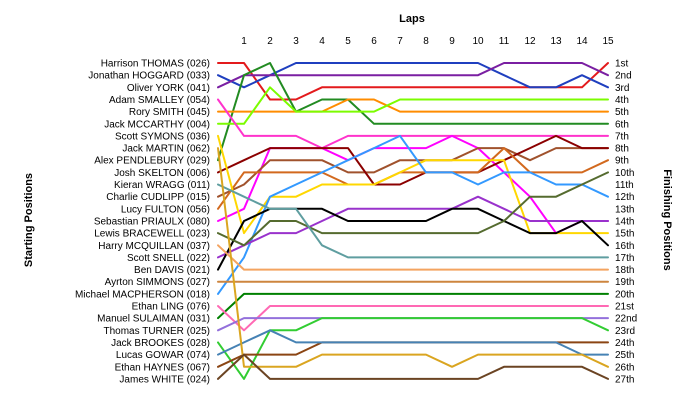 This screenshot has width=700, height=405. What do you see at coordinates (160, 343) in the screenshot?
I see `starting-driver-label: Jack BROOKES (028)` at bounding box center [160, 343].